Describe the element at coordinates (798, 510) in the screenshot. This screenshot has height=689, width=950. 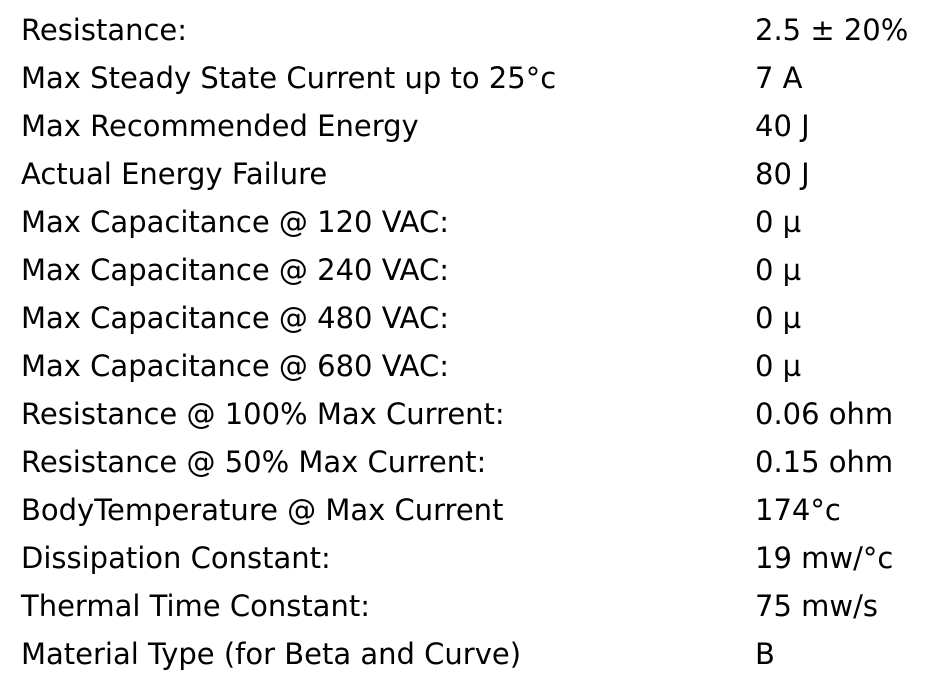
I see `spec-value: 174°c` at that location.